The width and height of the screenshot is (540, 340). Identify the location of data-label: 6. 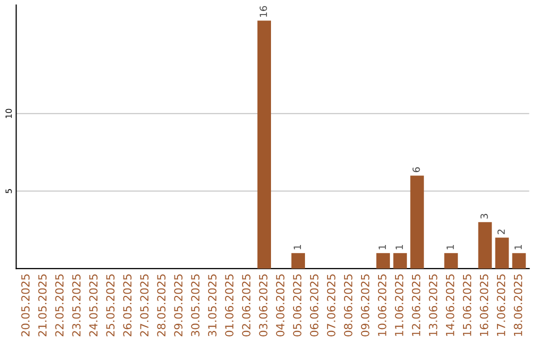
(416, 169).